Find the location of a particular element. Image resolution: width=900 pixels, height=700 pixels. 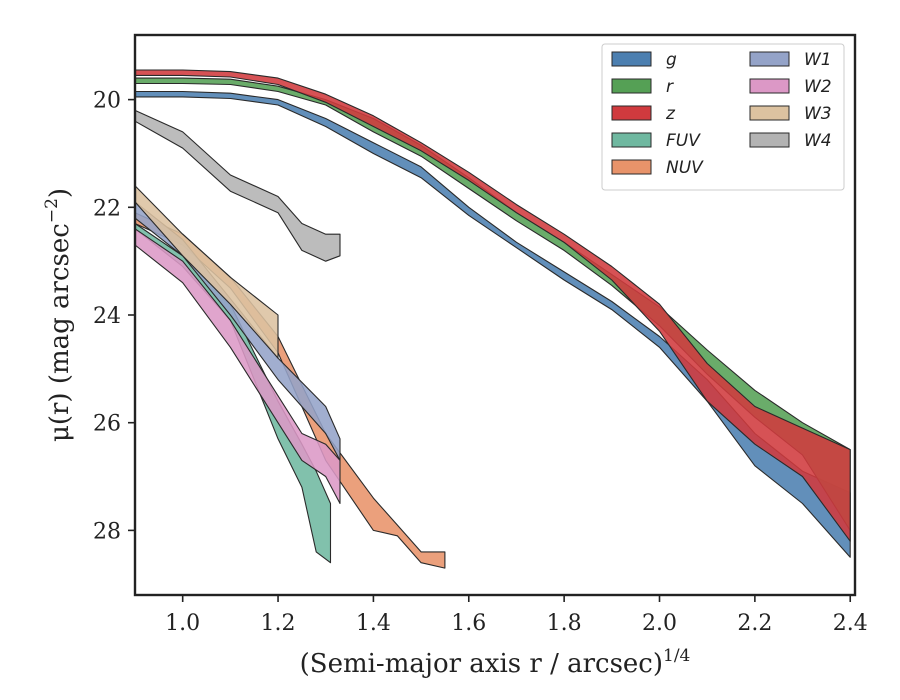

y-axis-ticks: 20 22 24 26 28 is located at coordinates (114, 316).